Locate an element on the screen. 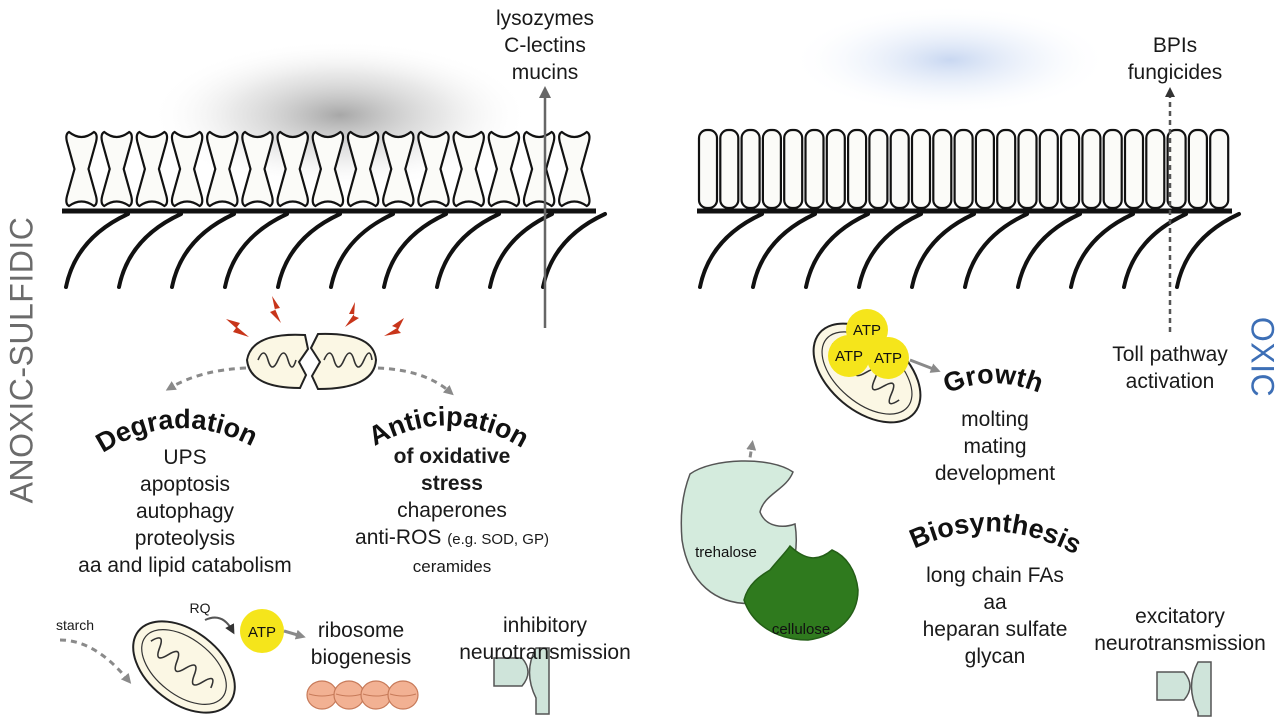  starch-arrow is located at coordinates (95, 661).